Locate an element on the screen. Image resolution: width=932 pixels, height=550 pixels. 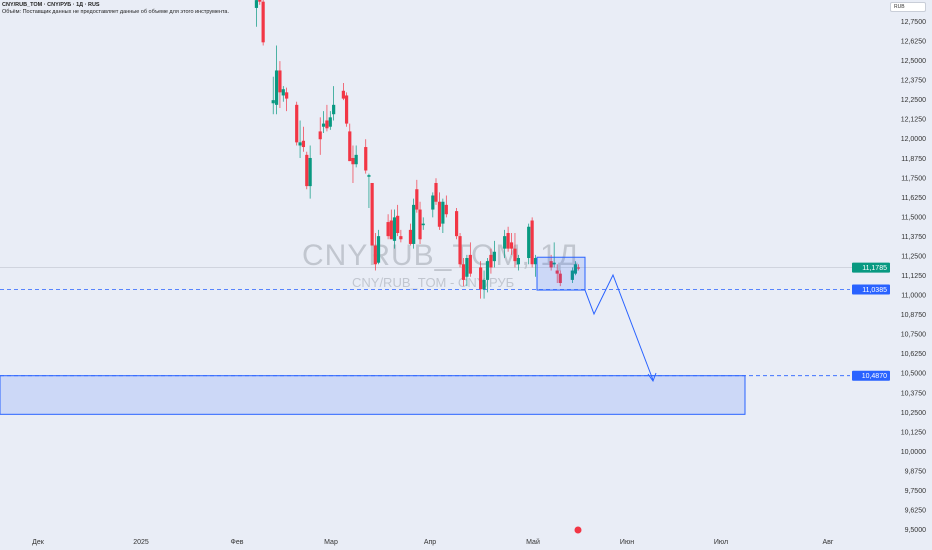
price-tick: 10,0000 is located at coordinates (913, 452).